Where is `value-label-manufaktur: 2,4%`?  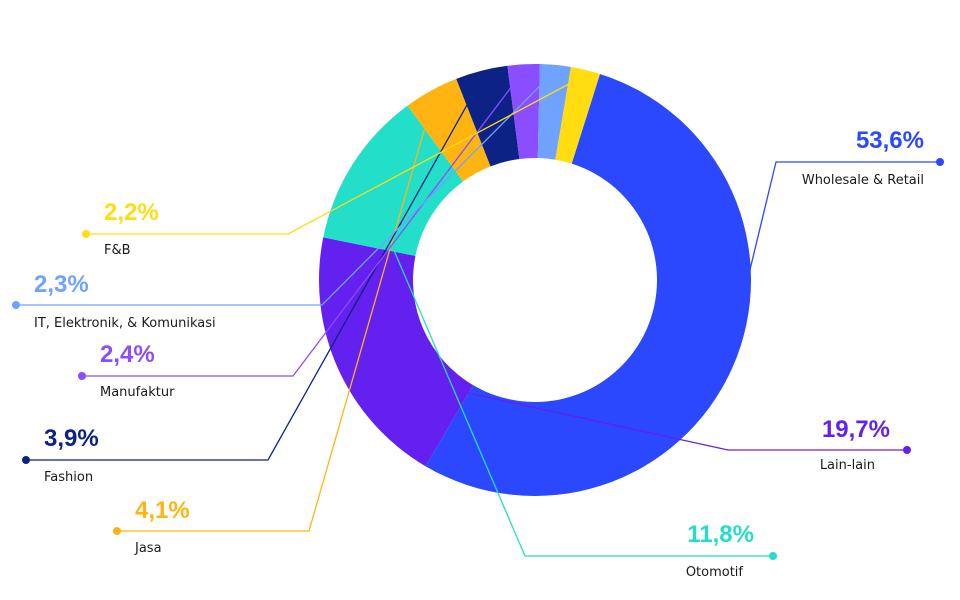 value-label-manufaktur: 2,4% is located at coordinates (127, 354).